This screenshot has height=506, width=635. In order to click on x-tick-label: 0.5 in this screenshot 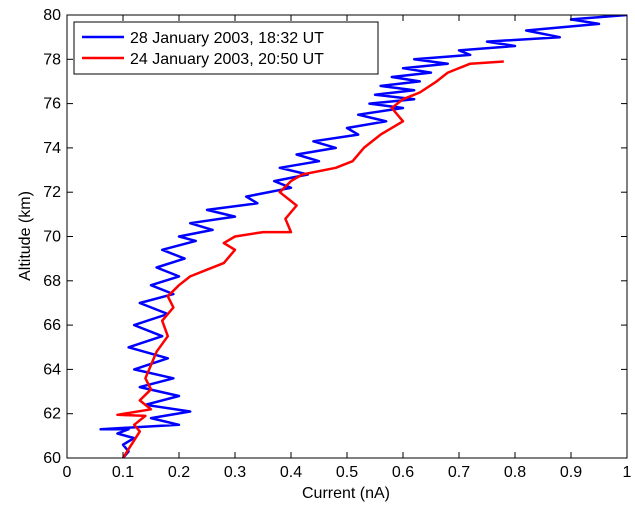, I will do `click(347, 472)`.